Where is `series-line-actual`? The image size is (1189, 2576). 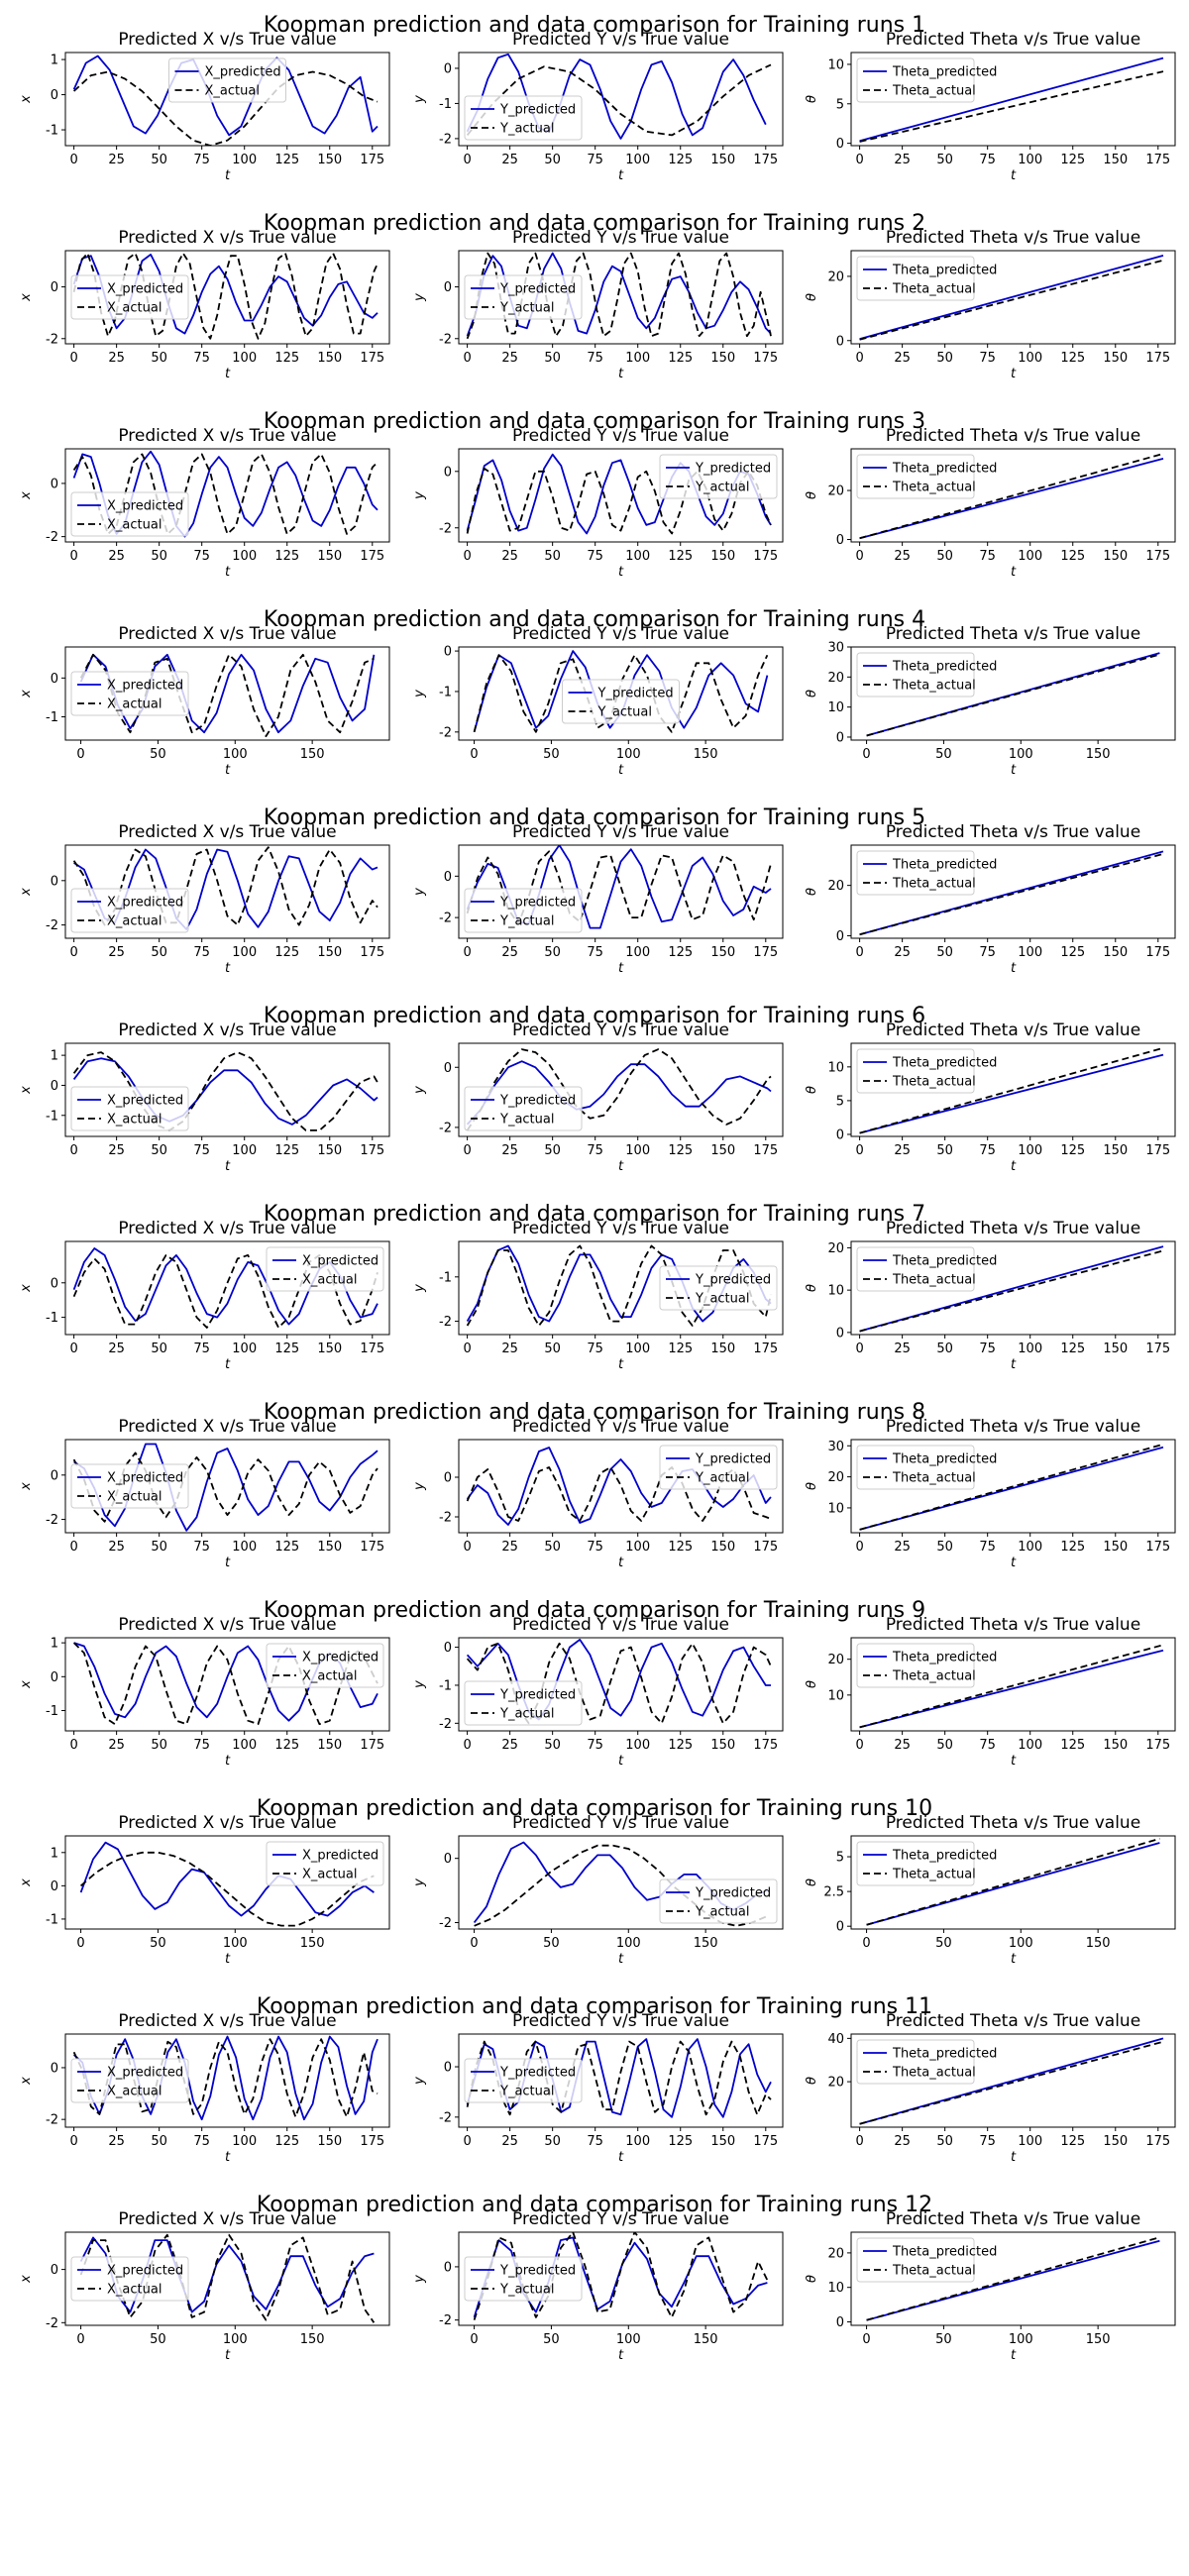 series-line-actual is located at coordinates (1012, 1291).